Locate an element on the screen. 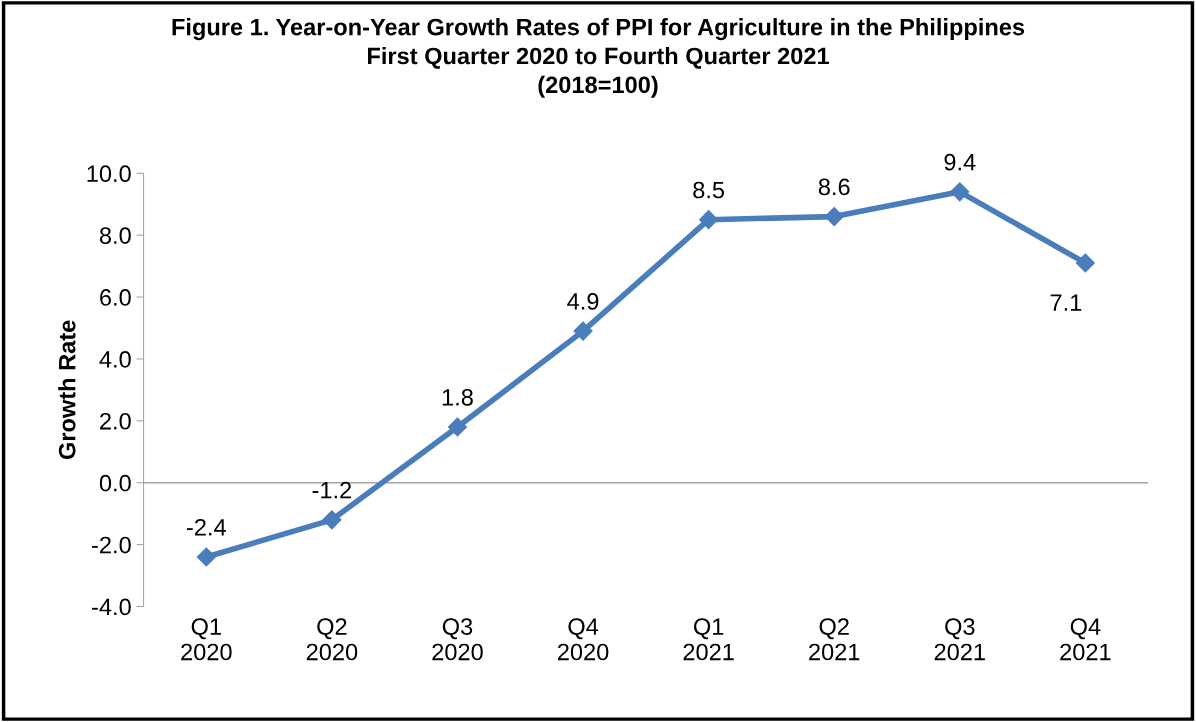 The width and height of the screenshot is (1196, 722). y-tick-label: 4.0 is located at coordinates (115, 359).